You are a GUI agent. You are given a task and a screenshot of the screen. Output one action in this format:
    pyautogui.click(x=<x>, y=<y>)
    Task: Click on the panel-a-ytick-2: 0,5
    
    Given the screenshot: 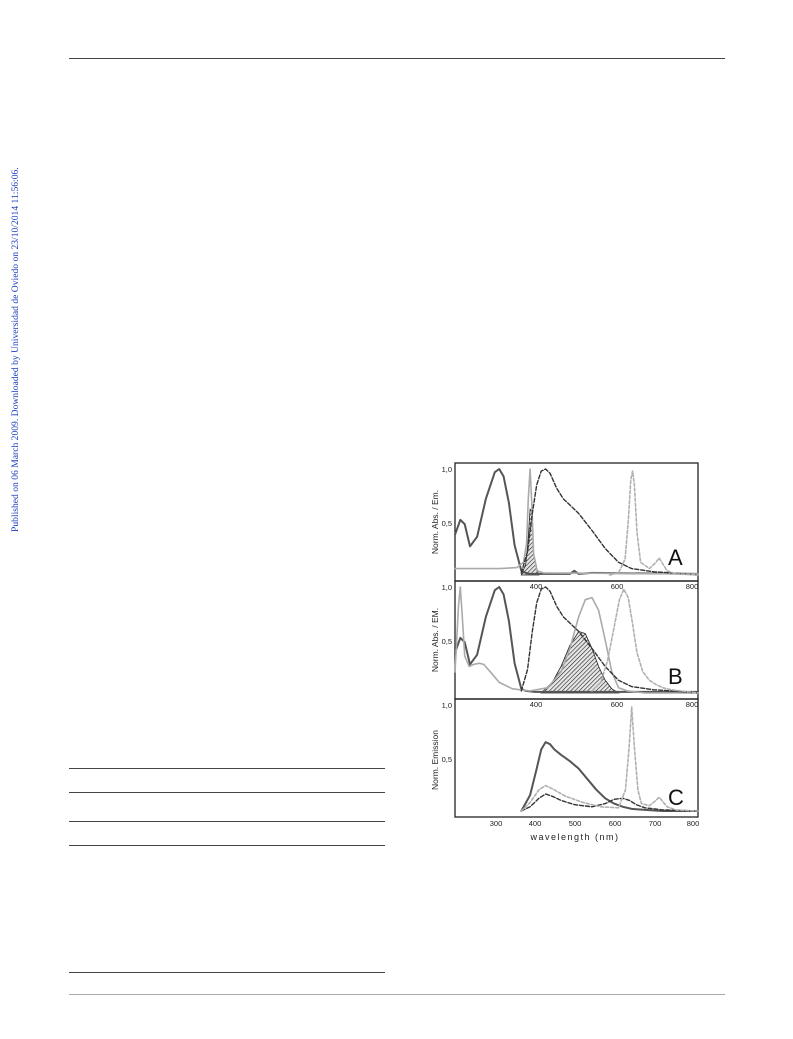 What is the action you would take?
    pyautogui.click(x=447, y=523)
    